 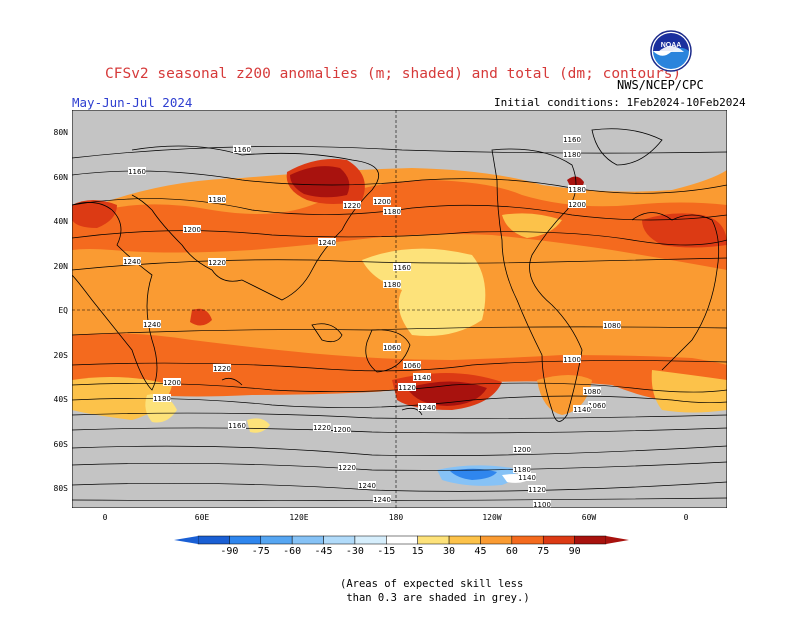 I want to click on colorbar-label: -60, so click(x=292, y=551).